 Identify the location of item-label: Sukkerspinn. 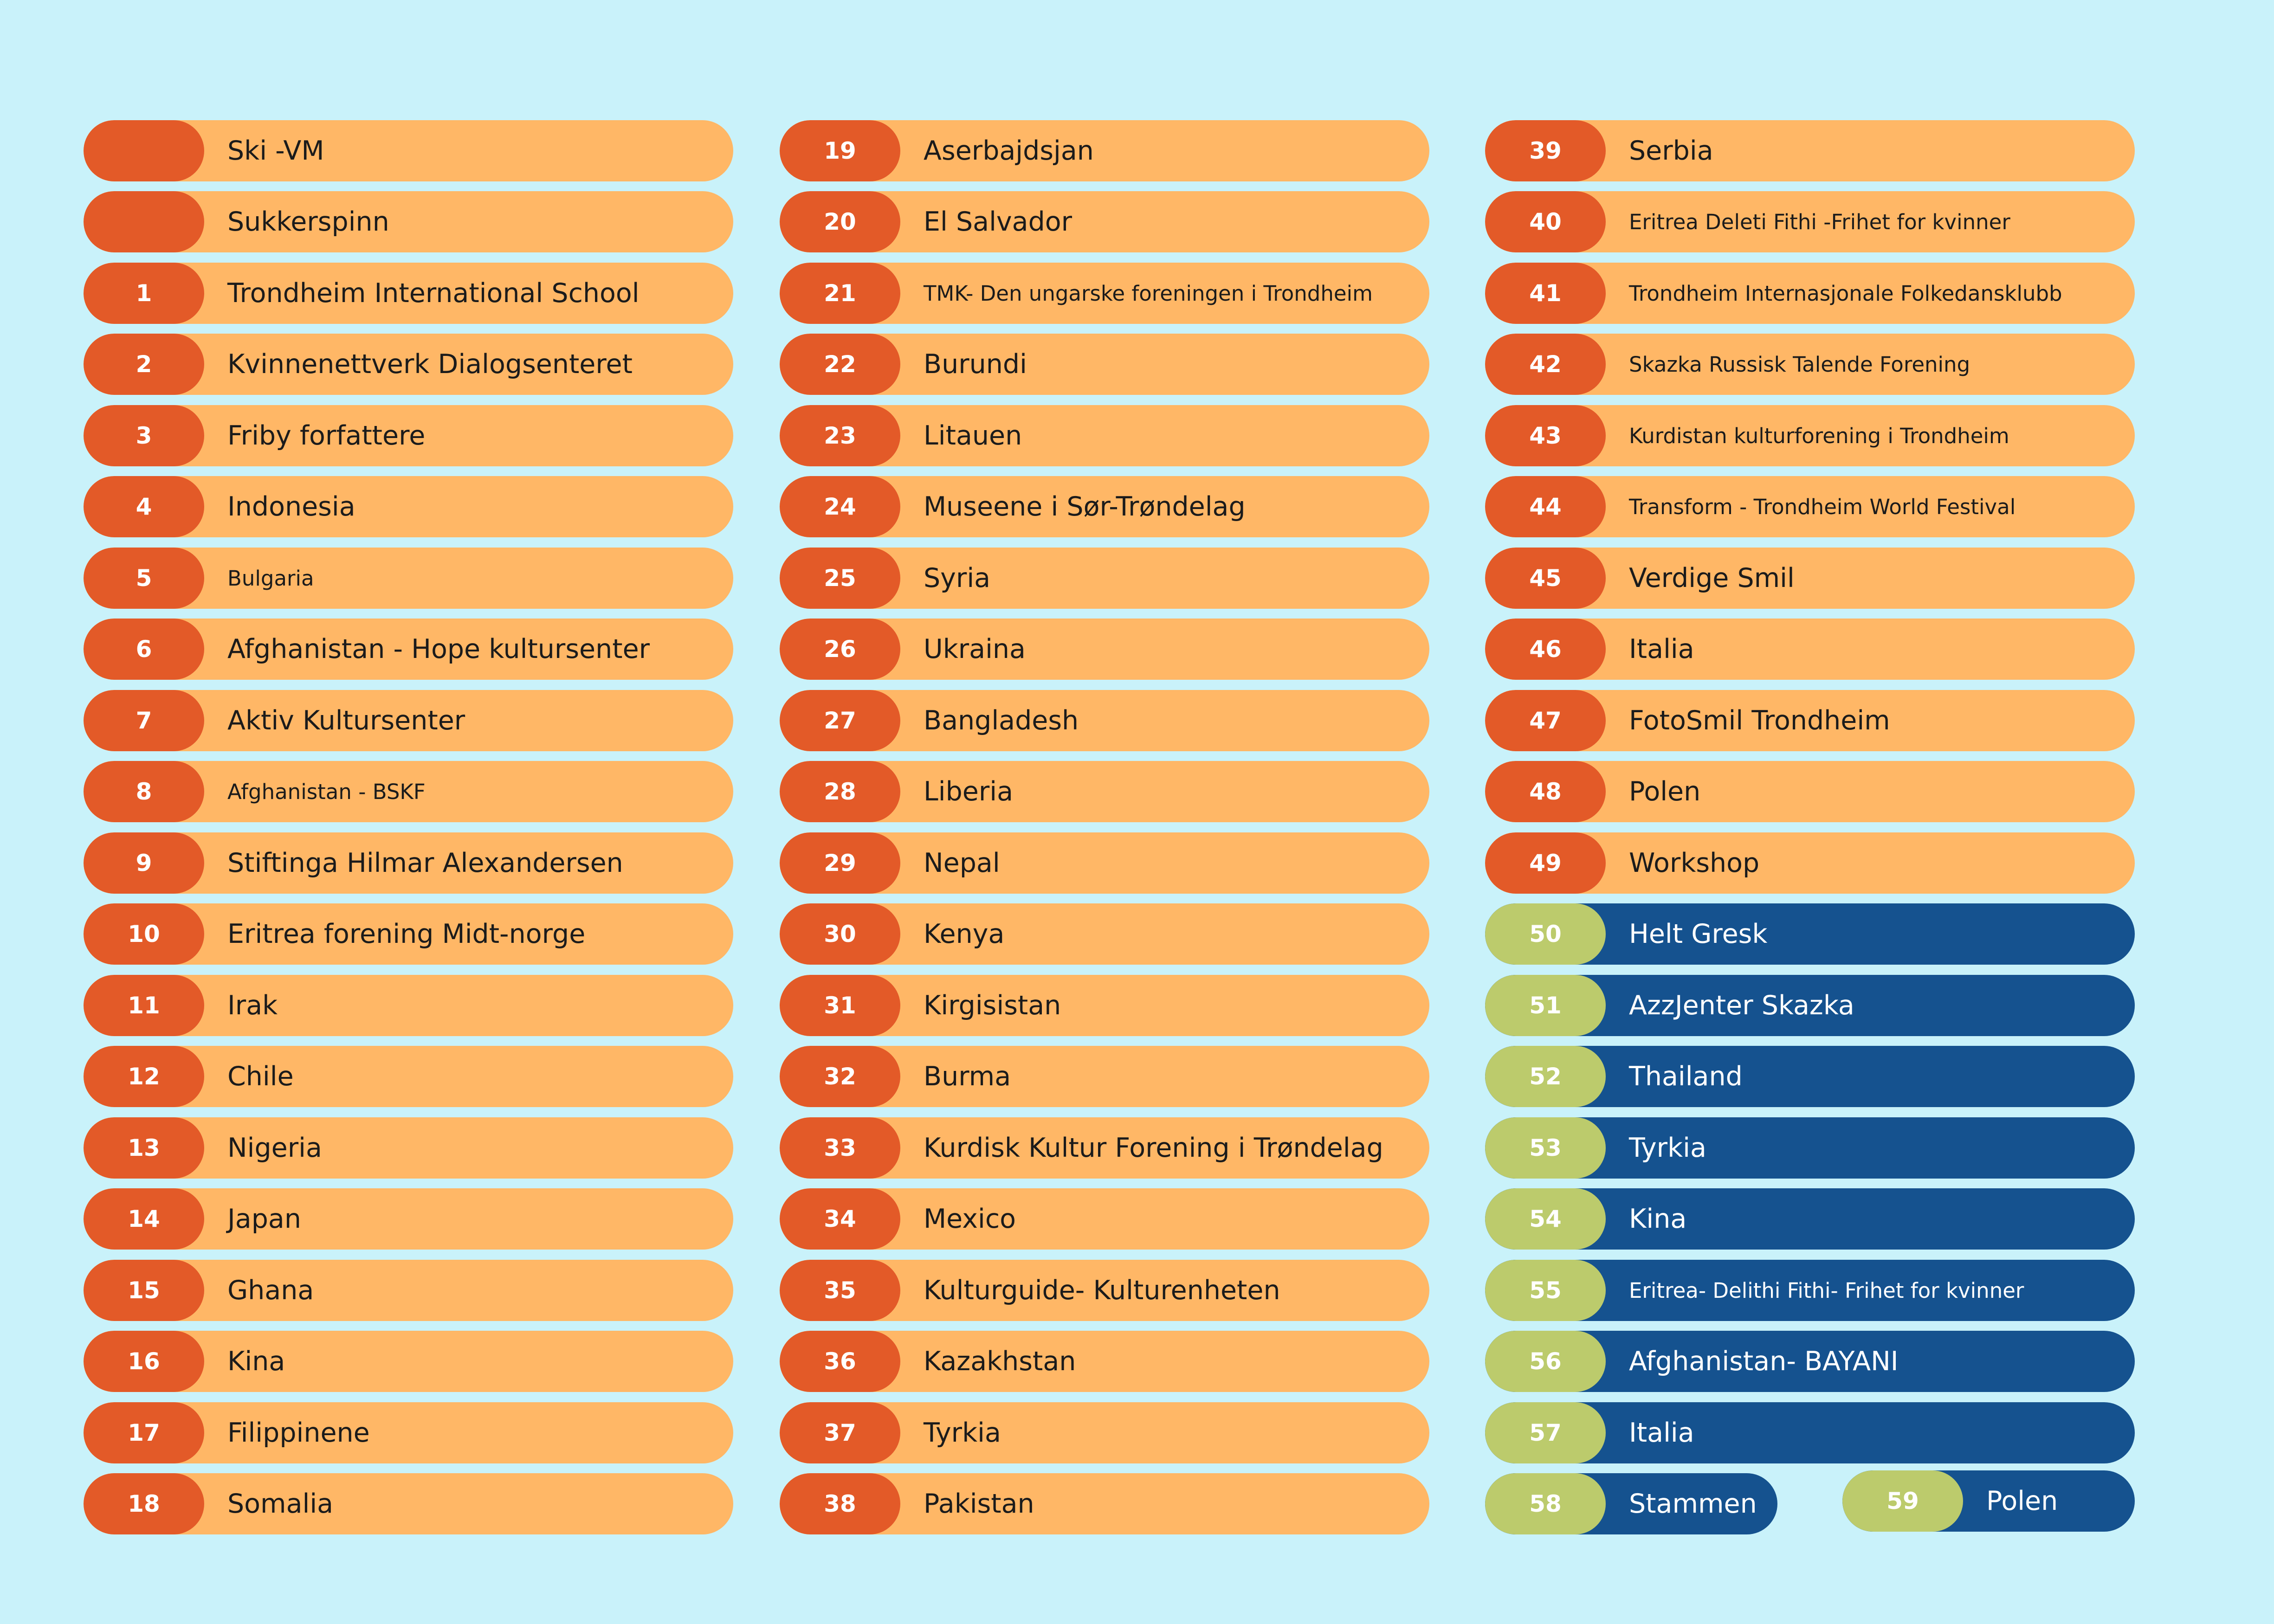
(308, 222).